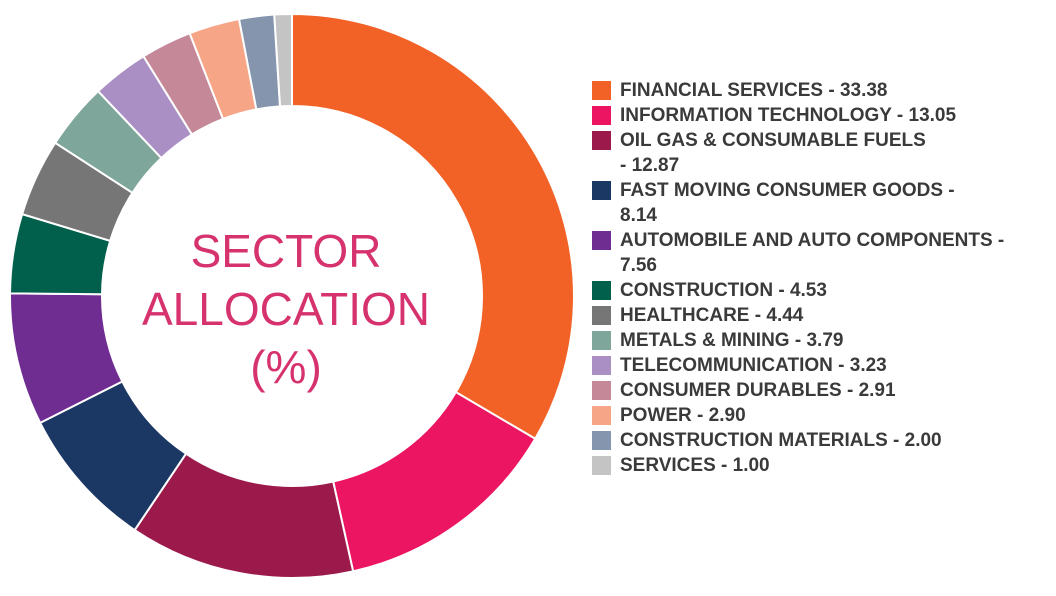 The height and width of the screenshot is (596, 1056). Describe the element at coordinates (785, 315) in the screenshot. I see `legend-value: 4.44` at that location.